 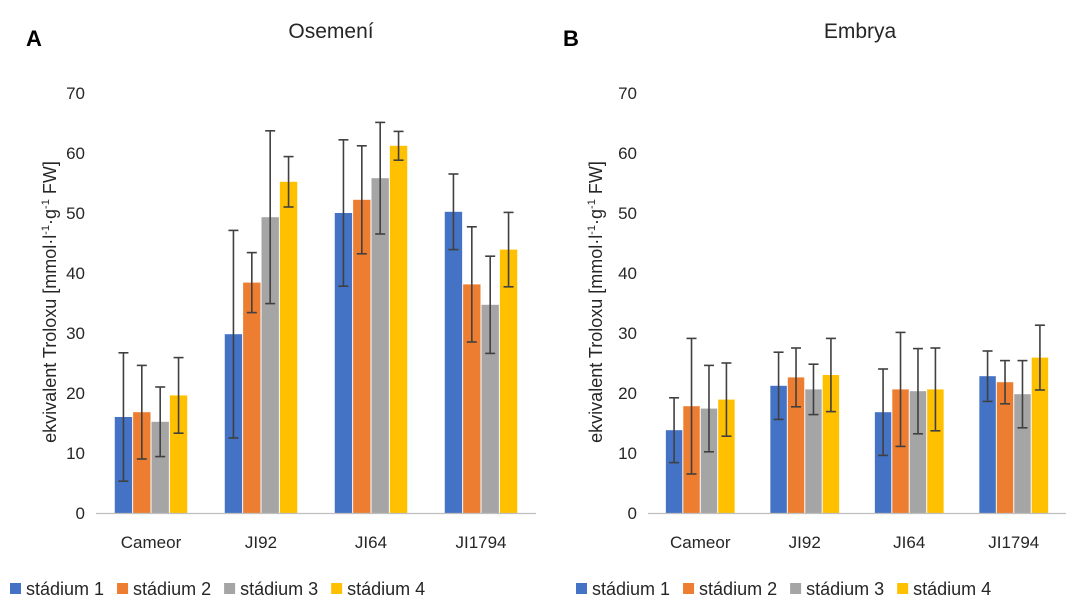 What do you see at coordinates (330, 31) in the screenshot?
I see `chart-title-osemeni: Osemení` at bounding box center [330, 31].